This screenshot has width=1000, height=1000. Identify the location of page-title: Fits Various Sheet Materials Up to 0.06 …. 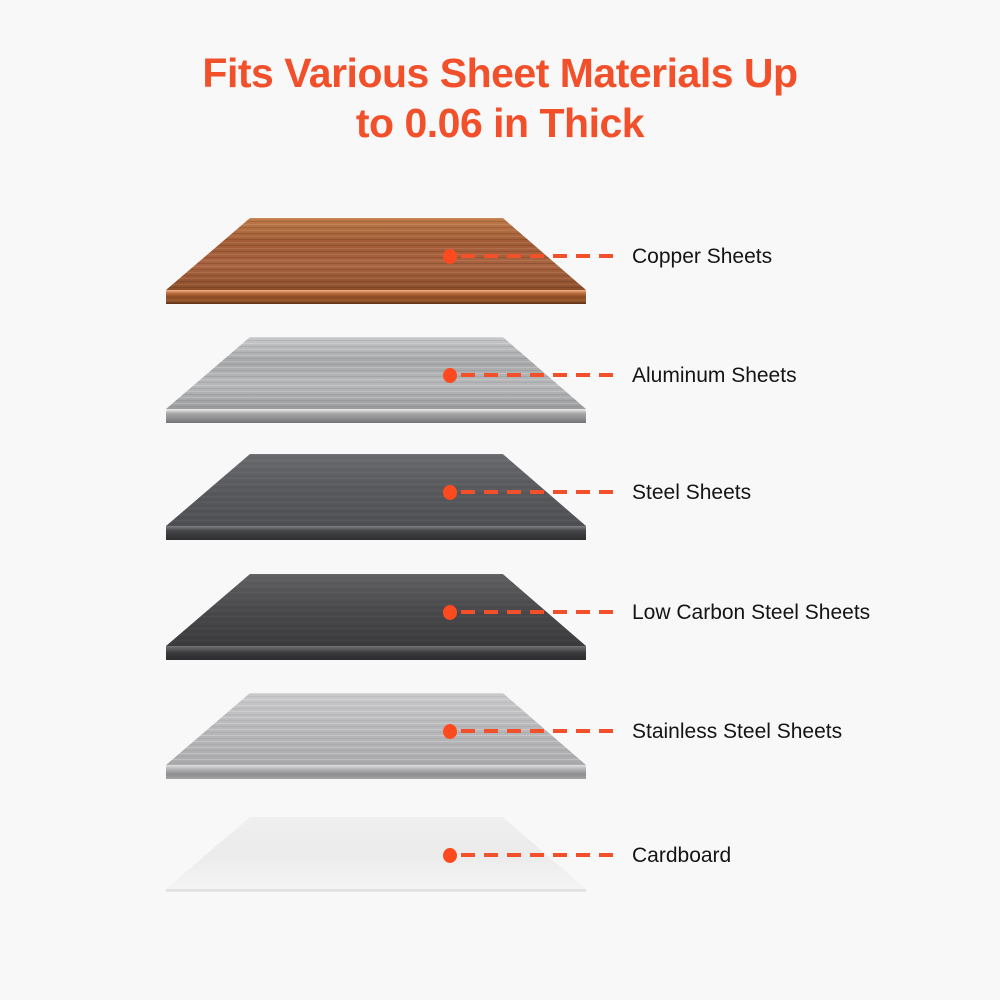
(500, 98).